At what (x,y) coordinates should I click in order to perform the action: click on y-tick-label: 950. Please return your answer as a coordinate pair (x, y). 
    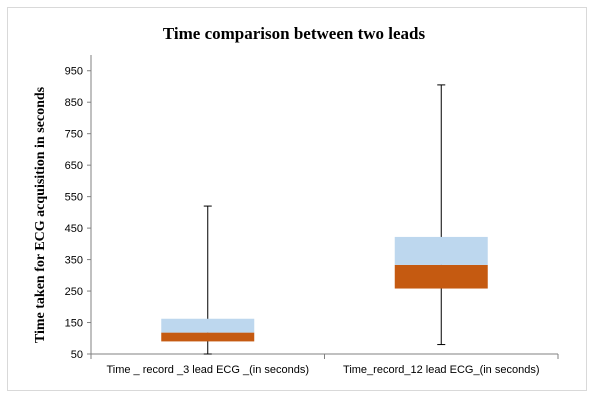
    Looking at the image, I should click on (74, 72).